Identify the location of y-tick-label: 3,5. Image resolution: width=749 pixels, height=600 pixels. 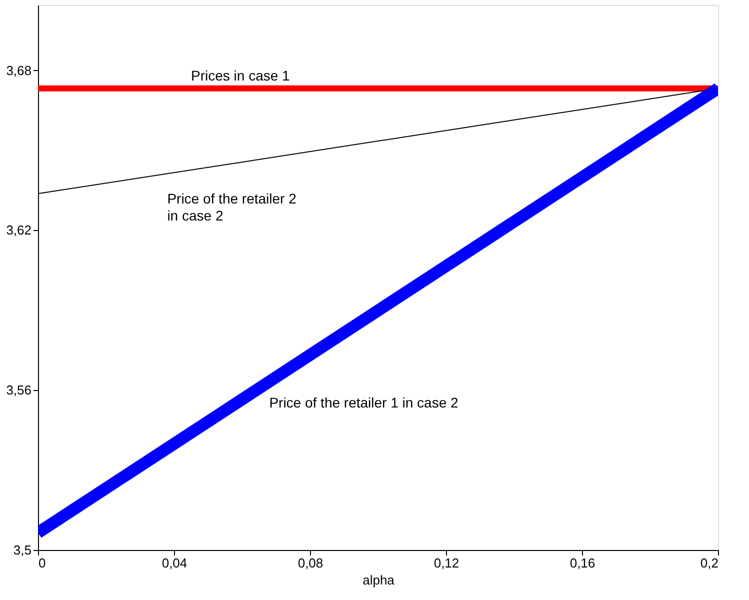
(22, 550).